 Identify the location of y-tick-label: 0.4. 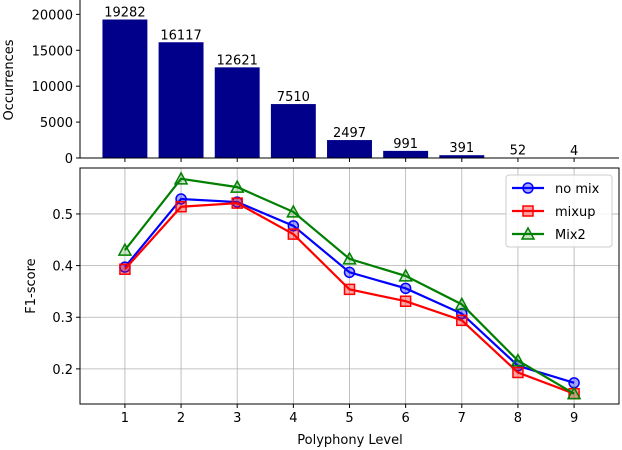
(62, 267).